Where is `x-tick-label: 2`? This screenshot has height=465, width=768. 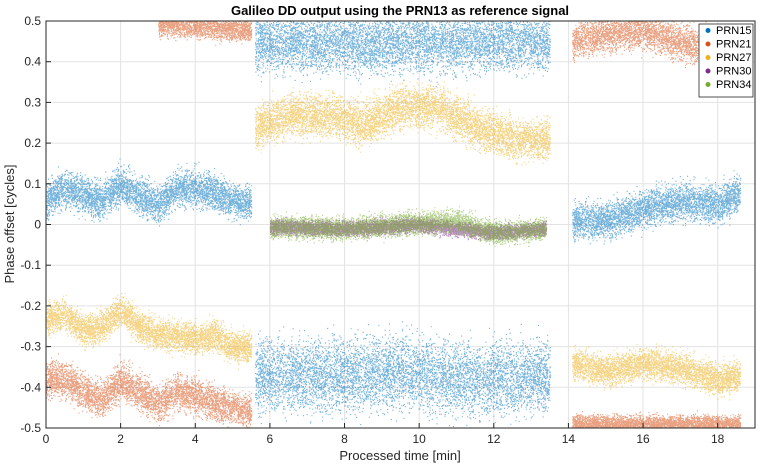
x-tick-label: 2 is located at coordinates (120, 439).